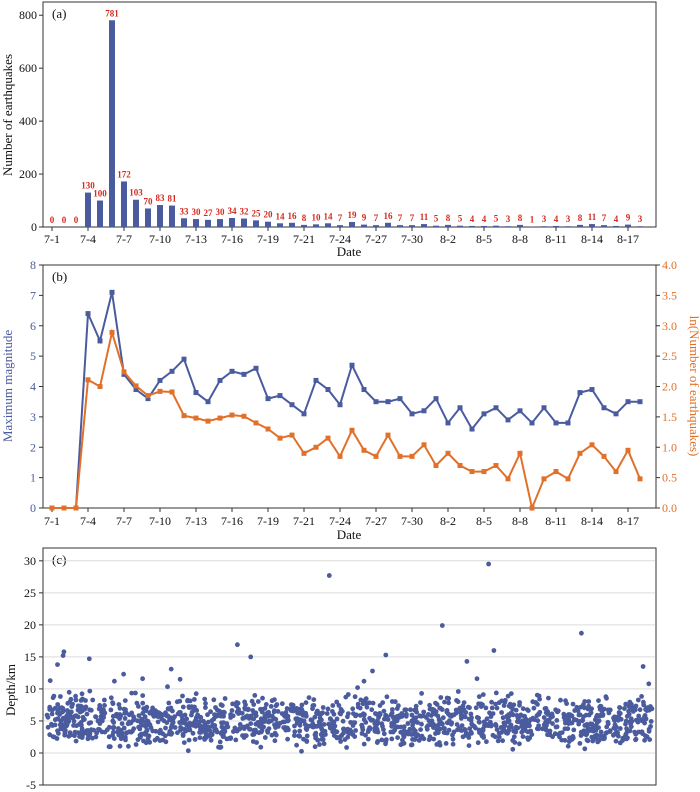 The height and width of the screenshot is (792, 700). Describe the element at coordinates (33, 295) in the screenshot. I see `panel-b-left-tick-label: 7` at that location.